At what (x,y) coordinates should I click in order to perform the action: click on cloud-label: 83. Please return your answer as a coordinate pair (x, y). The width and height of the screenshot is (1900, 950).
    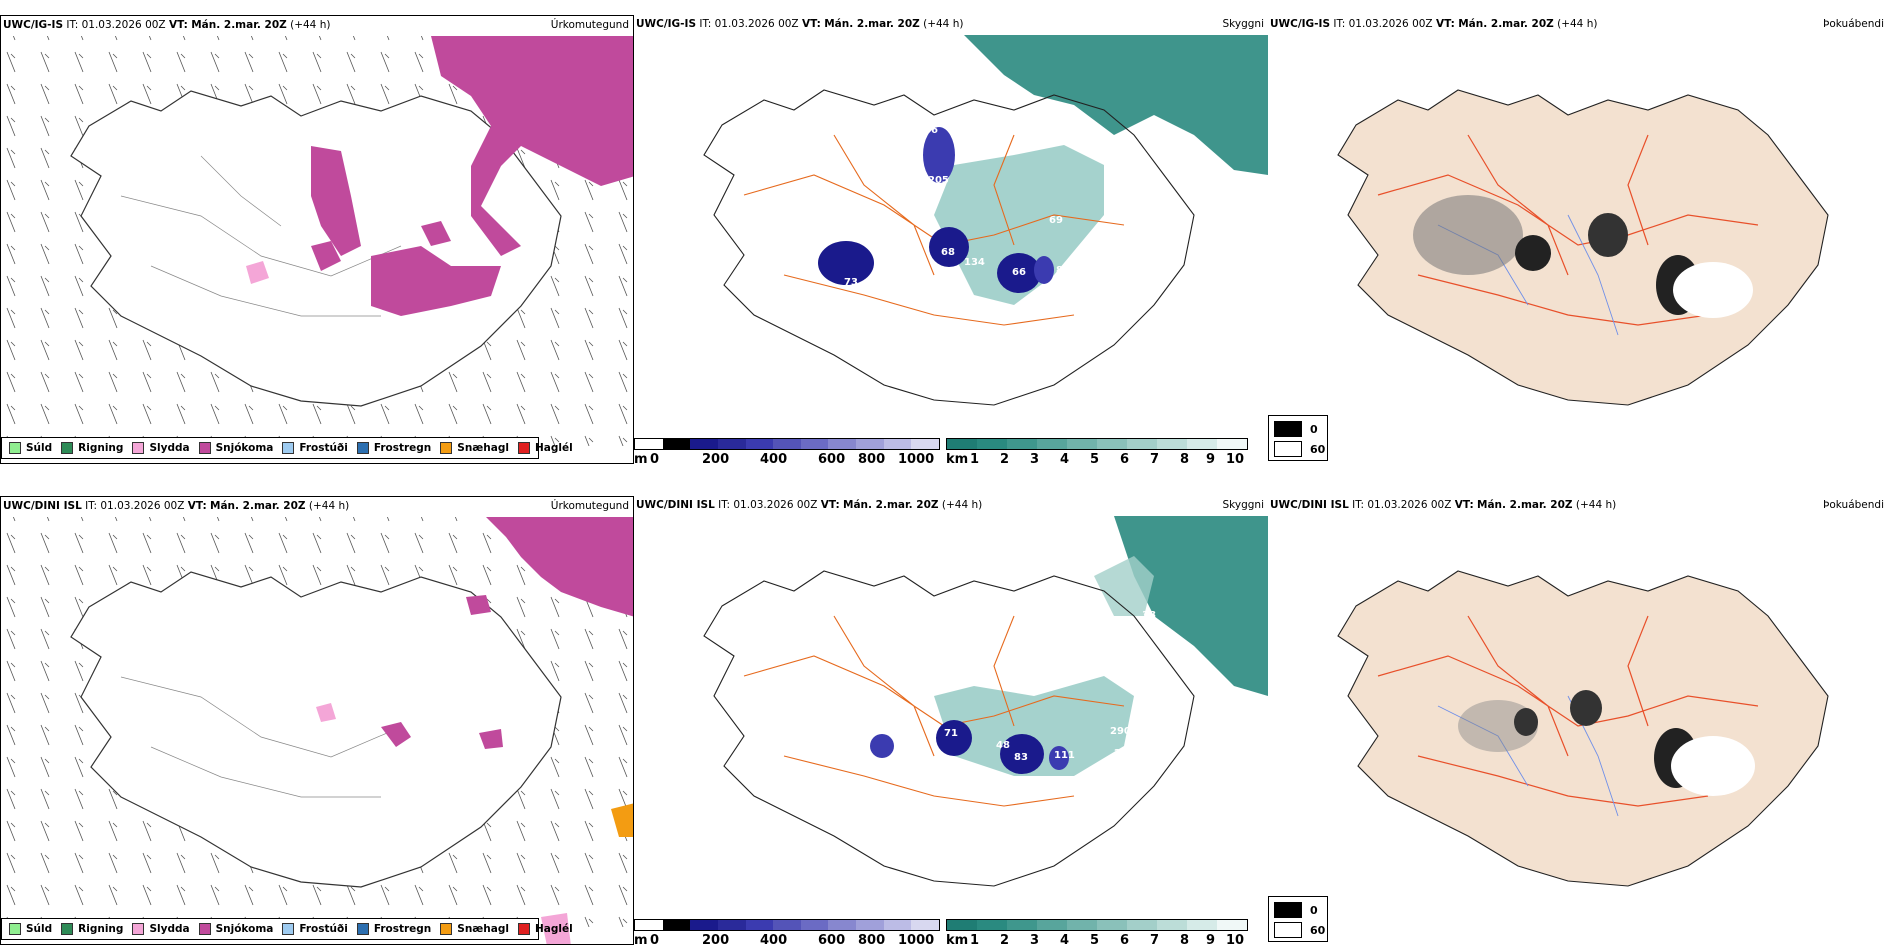
    Looking at the image, I should click on (1021, 757).